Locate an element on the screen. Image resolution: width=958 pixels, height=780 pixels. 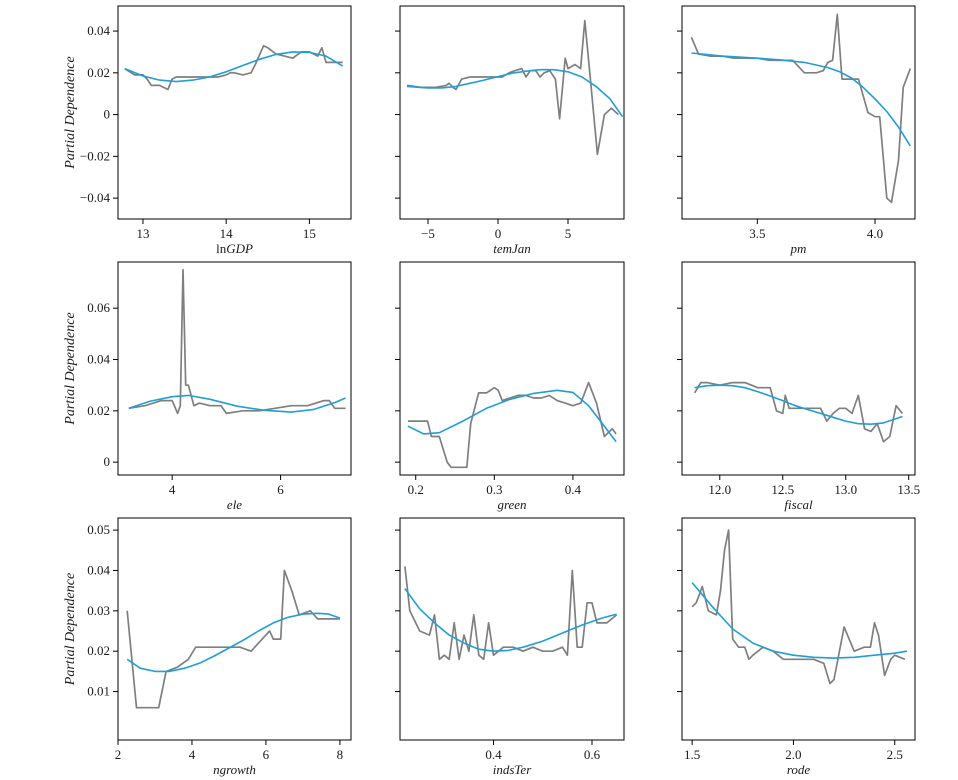
panel-5: 0.2 0.3 0.4 green is located at coordinates (510, 386).